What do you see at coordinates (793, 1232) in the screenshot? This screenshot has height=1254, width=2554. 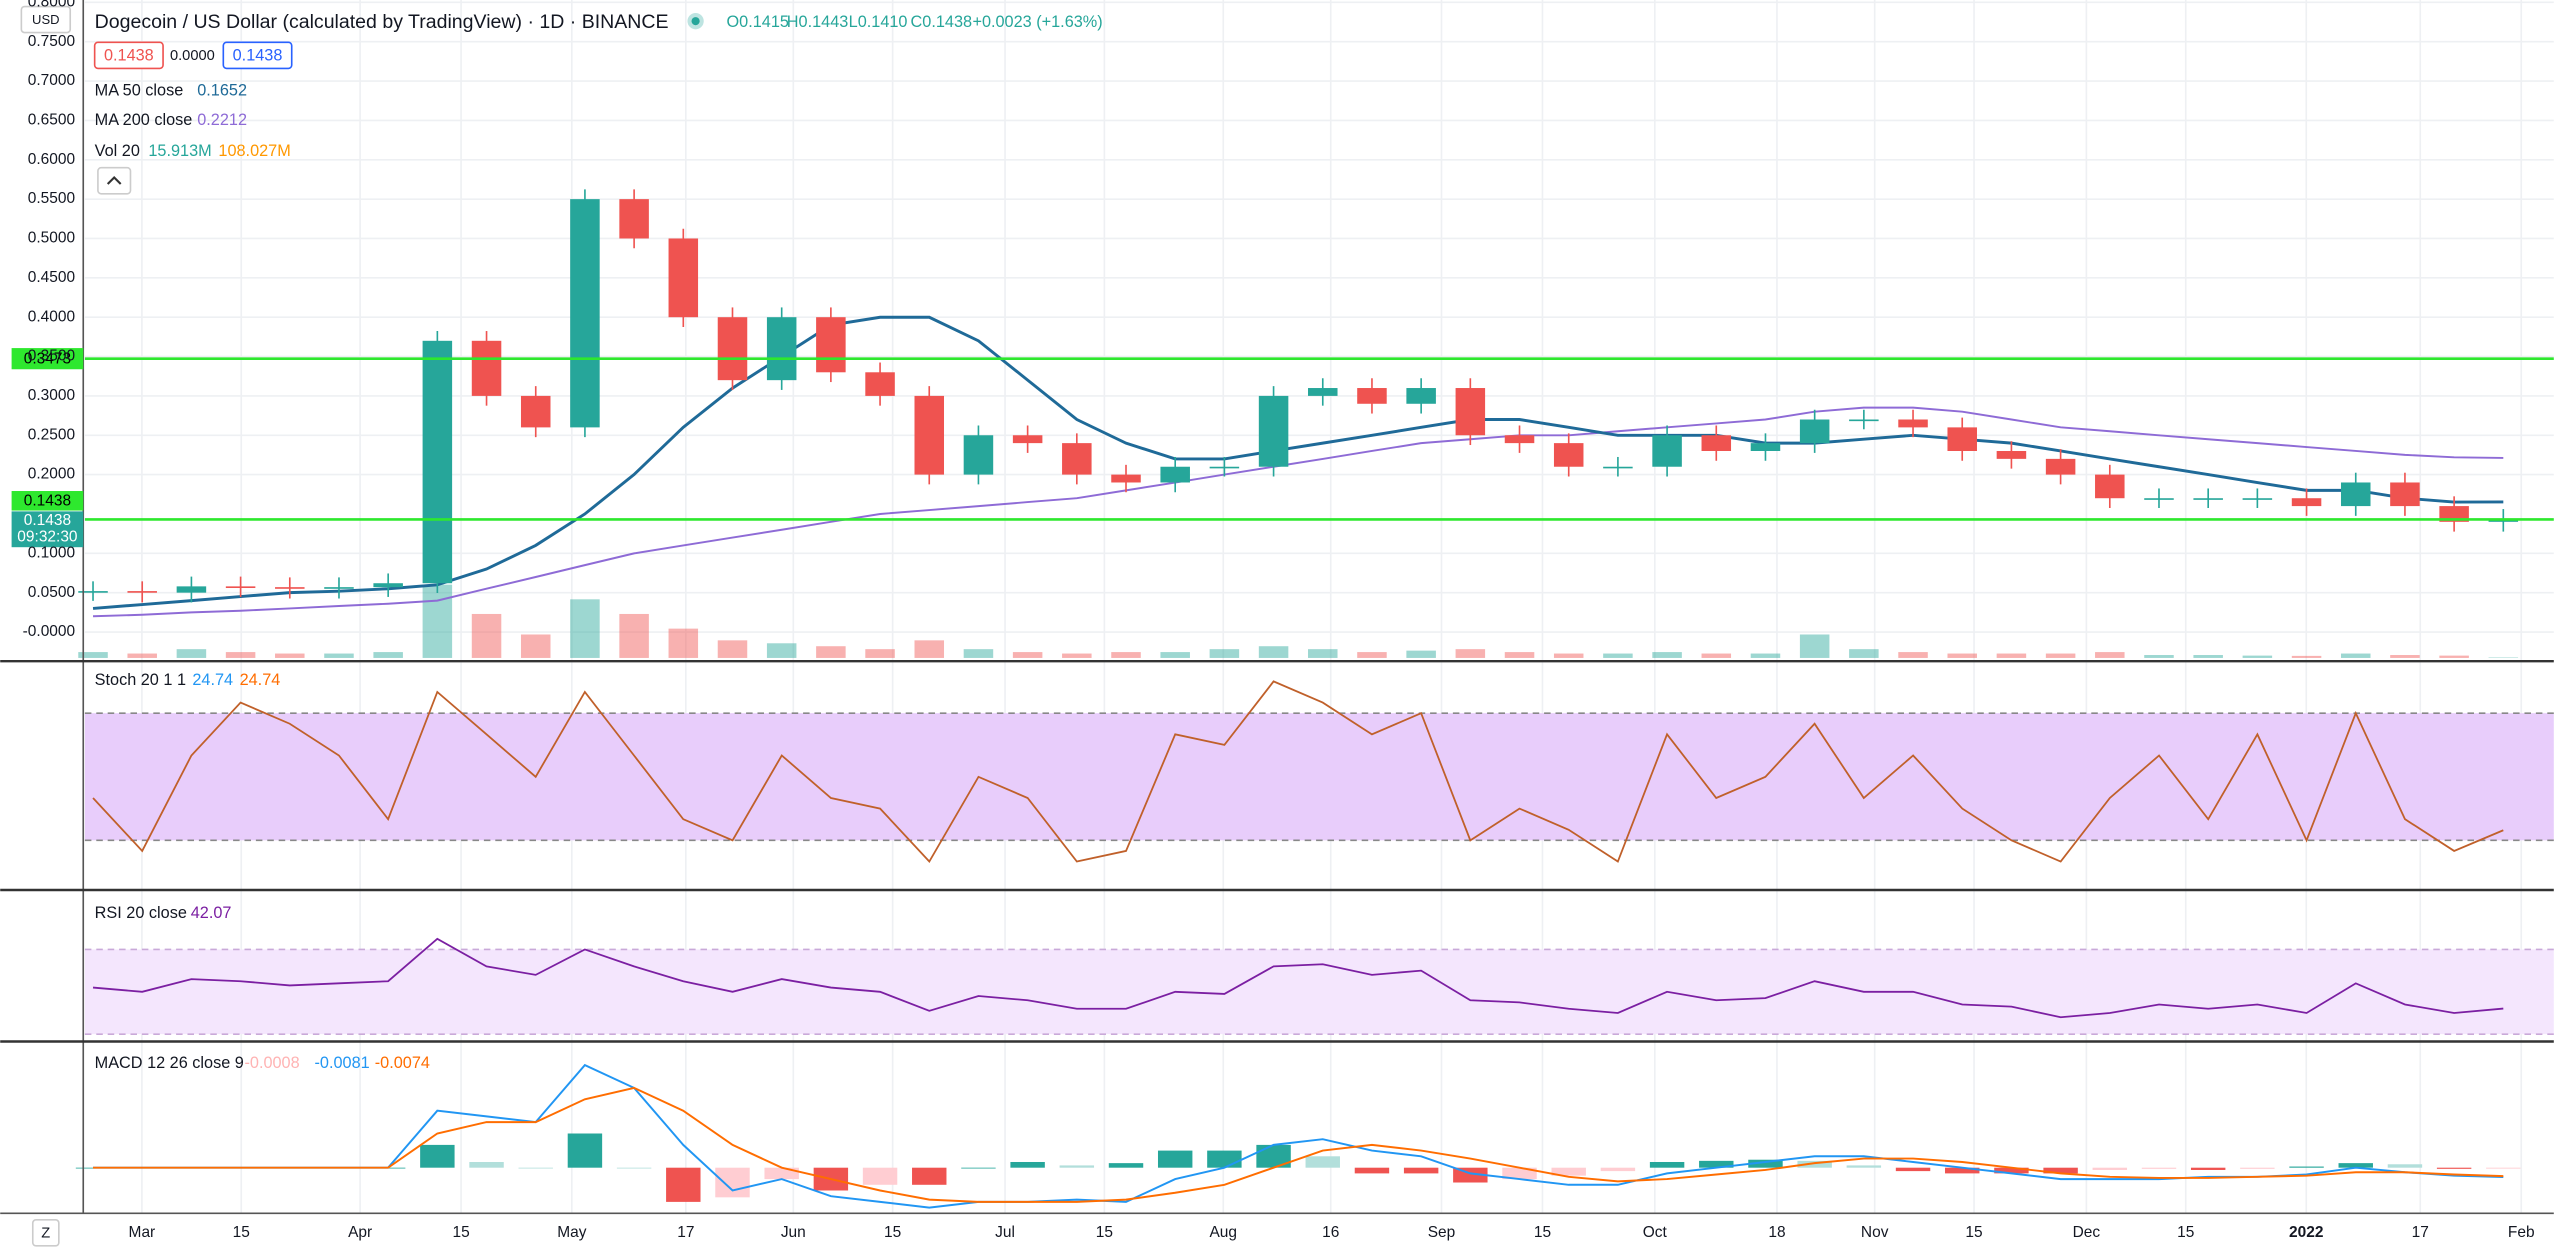 I see `x-tick-label: Jun` at bounding box center [793, 1232].